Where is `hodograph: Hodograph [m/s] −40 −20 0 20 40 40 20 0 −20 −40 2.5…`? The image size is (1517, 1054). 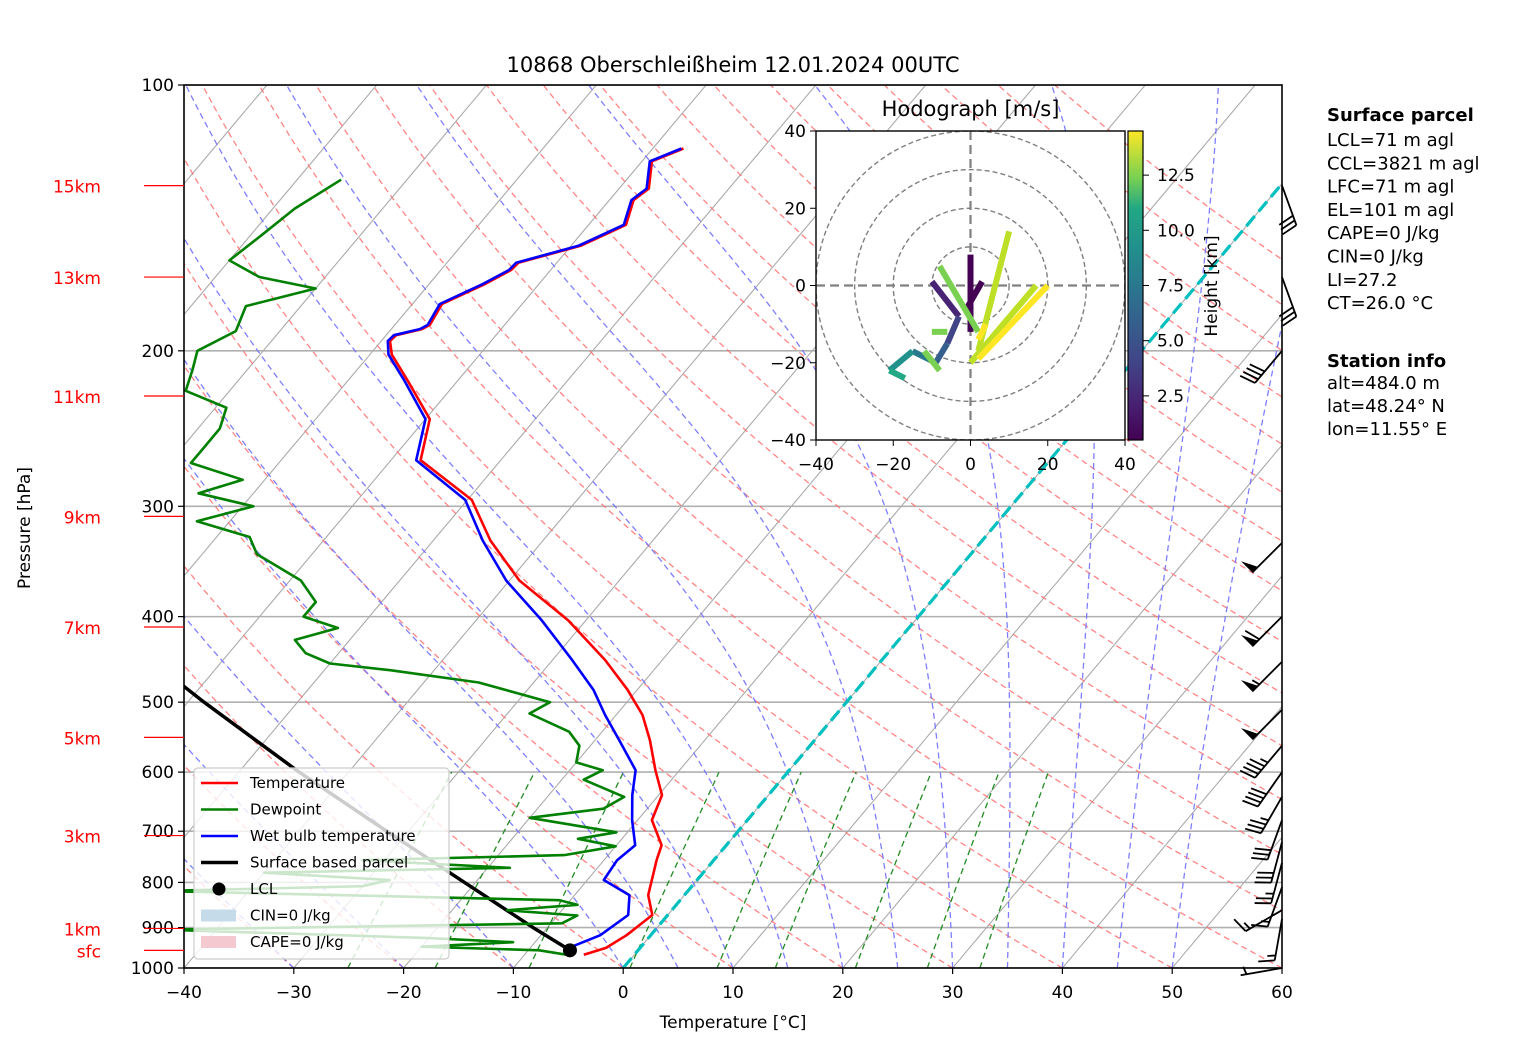 hodograph: Hodograph [m/s] −40 −20 0 20 40 40 20 0 −20 −40 2.5… is located at coordinates (996, 286).